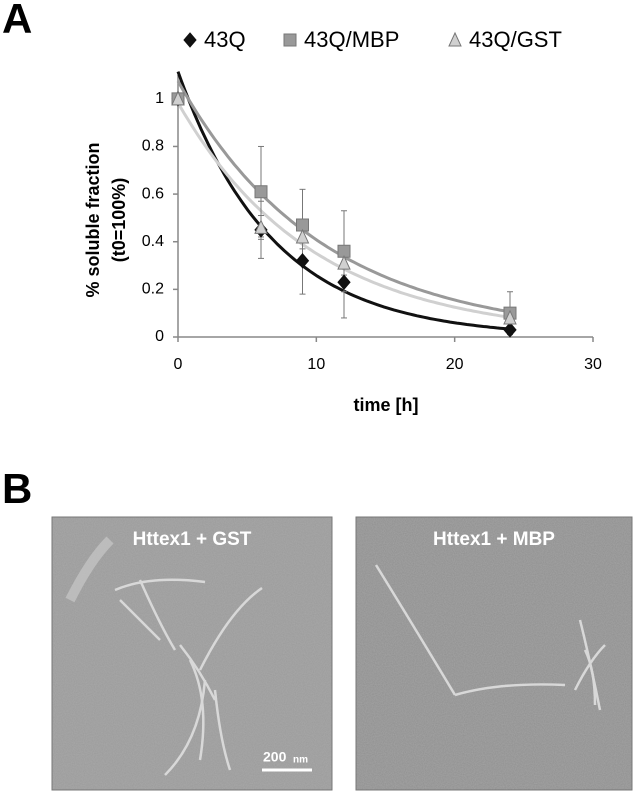 The image size is (633, 799). I want to click on y-tick-label: 1, so click(159, 98).